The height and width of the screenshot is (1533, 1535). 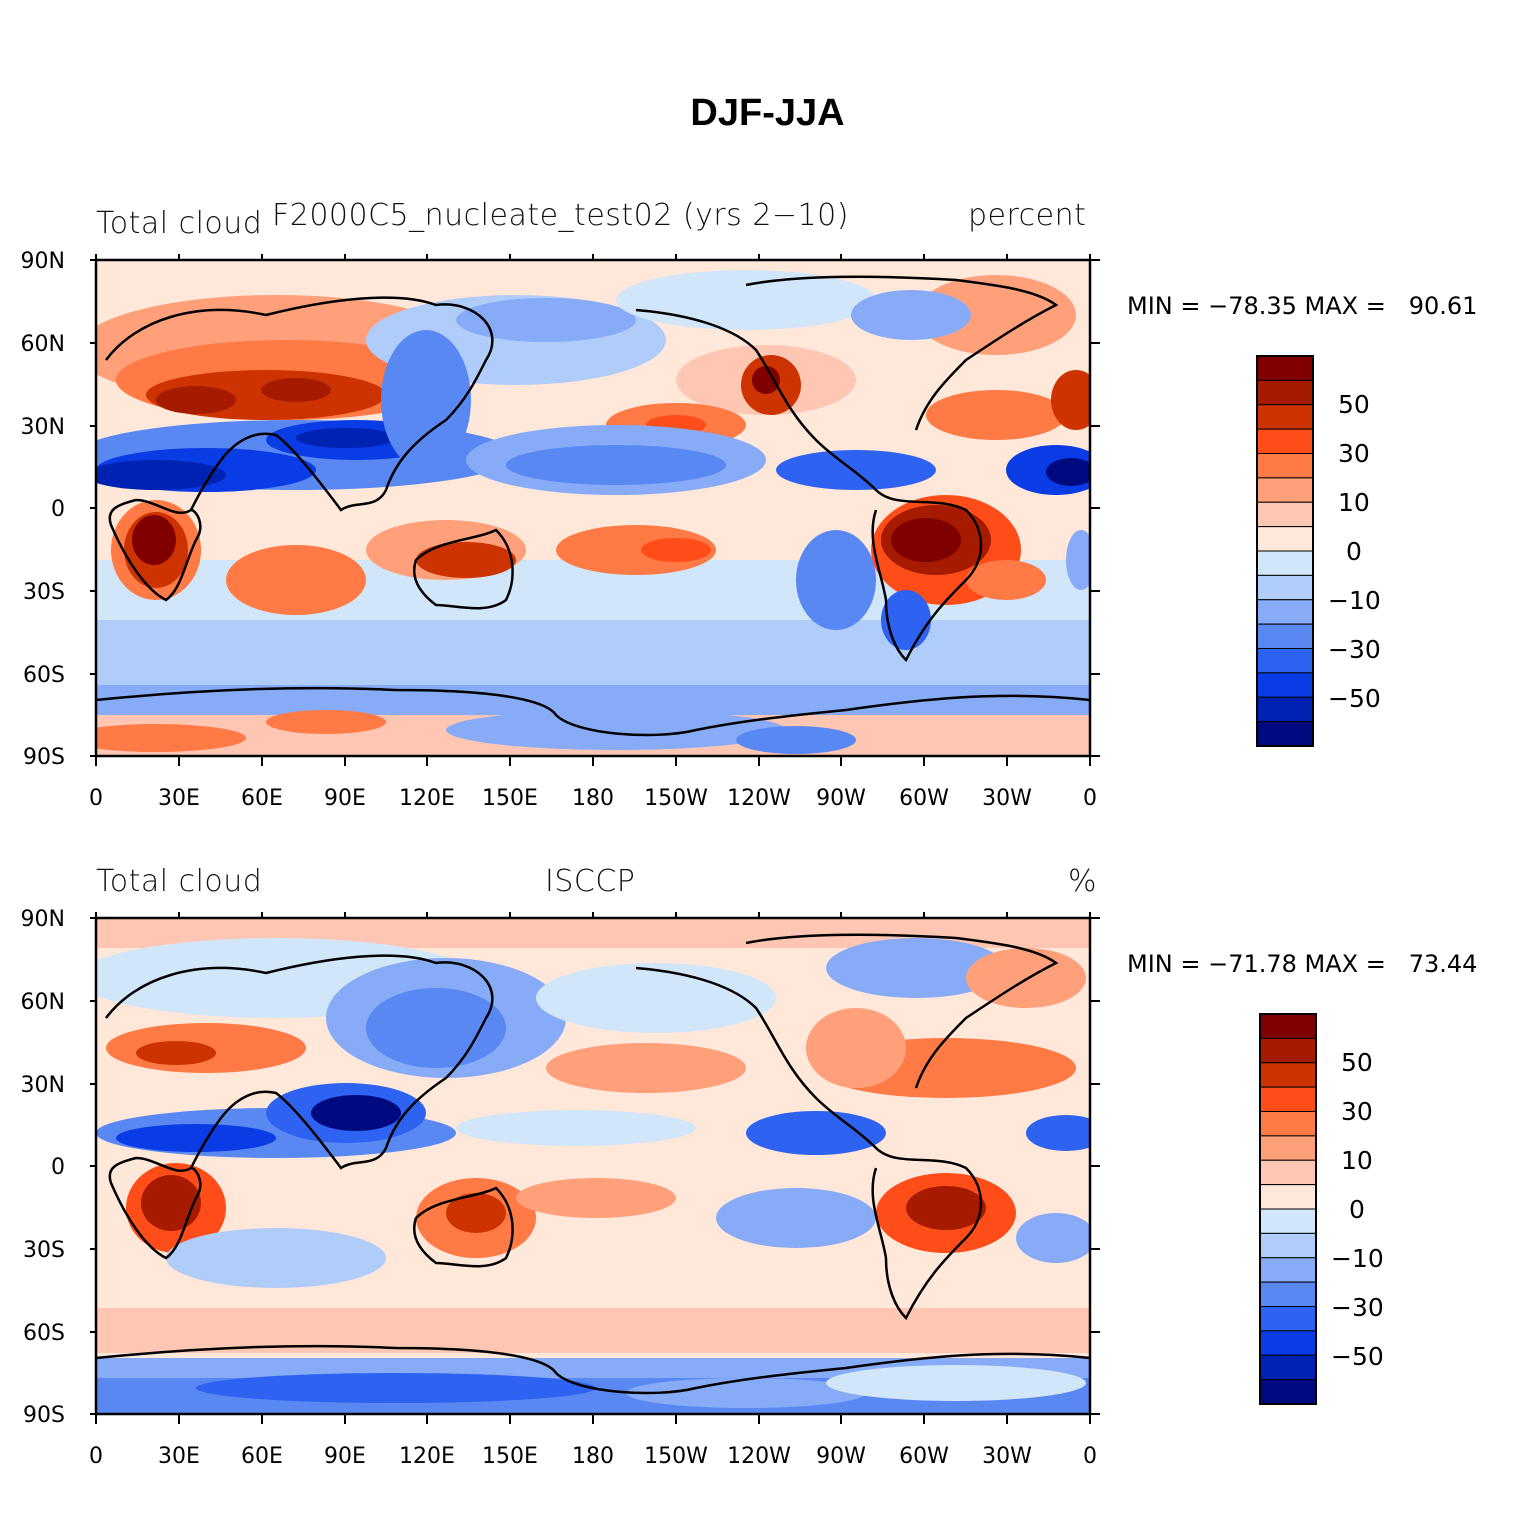 I want to click on panel1-lat-label: 60S, so click(x=44, y=675).